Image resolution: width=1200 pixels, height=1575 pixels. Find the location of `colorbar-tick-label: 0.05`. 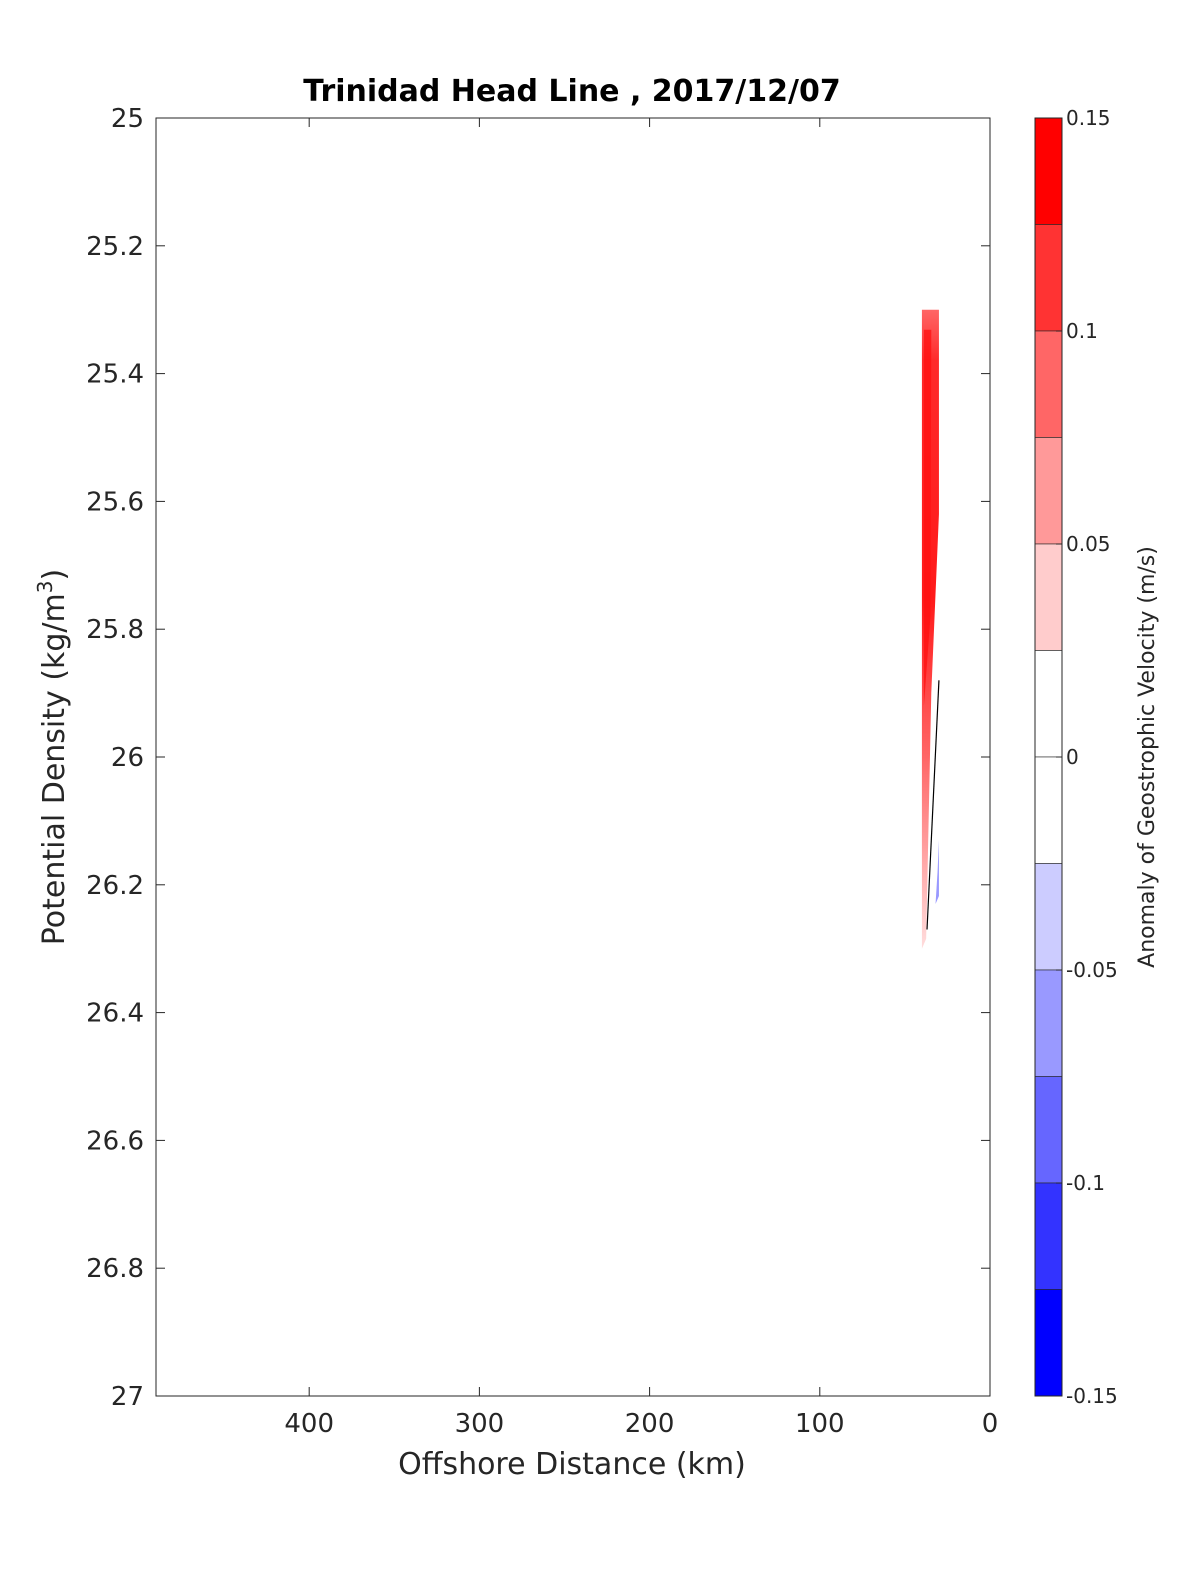

colorbar-tick-label: 0.05 is located at coordinates (1088, 544).